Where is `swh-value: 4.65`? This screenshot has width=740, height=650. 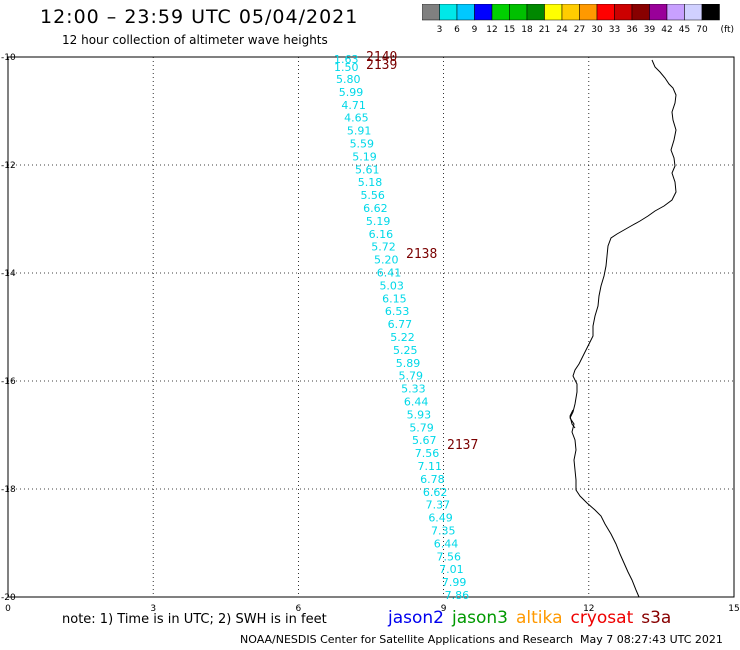 swh-value: 4.65 is located at coordinates (356, 118).